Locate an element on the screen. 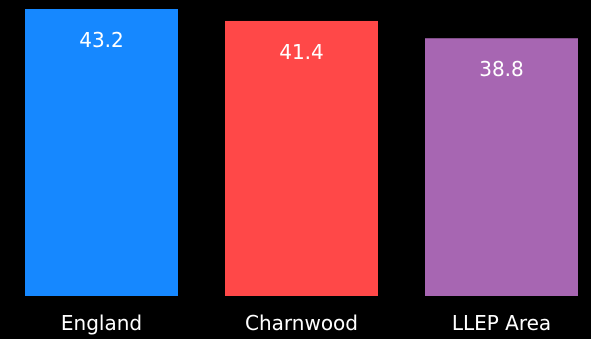 This screenshot has width=591, height=339. value-label: 43.2 is located at coordinates (101, 40).